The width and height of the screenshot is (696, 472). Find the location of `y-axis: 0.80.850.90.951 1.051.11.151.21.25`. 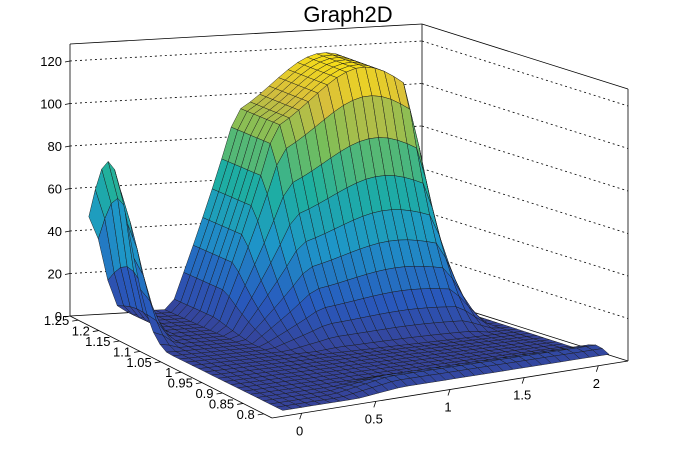

y-axis: 0.80.850.90.951 1.051.11.151.21.25 is located at coordinates (154, 367).